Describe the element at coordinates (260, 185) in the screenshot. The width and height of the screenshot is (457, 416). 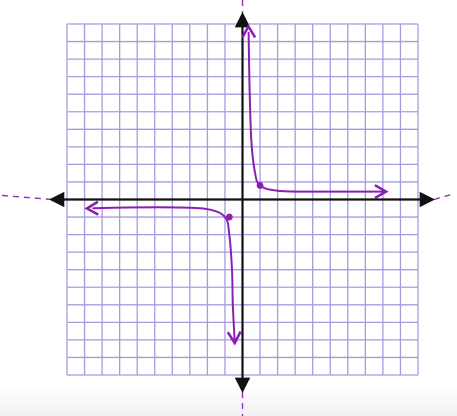
I see `point-quadrant-I` at that location.